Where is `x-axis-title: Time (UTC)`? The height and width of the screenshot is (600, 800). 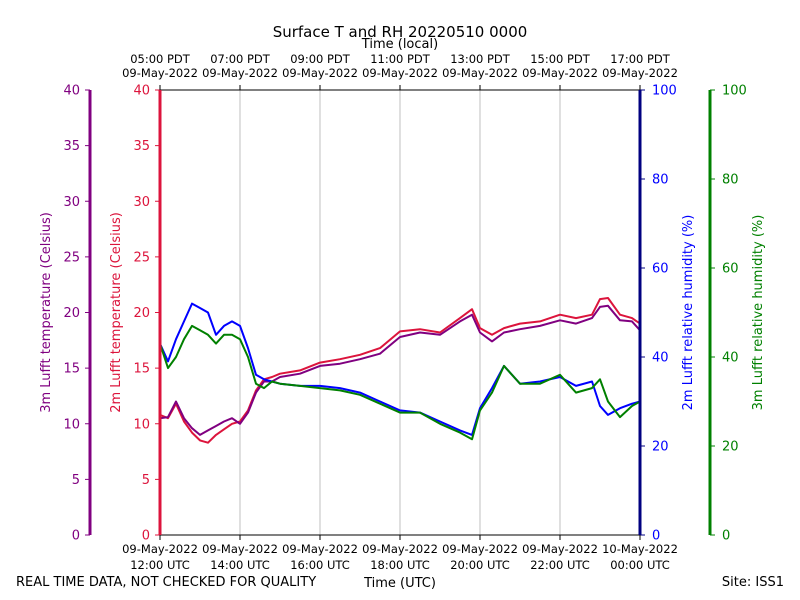
x-axis-title: Time (UTC) is located at coordinates (400, 583).